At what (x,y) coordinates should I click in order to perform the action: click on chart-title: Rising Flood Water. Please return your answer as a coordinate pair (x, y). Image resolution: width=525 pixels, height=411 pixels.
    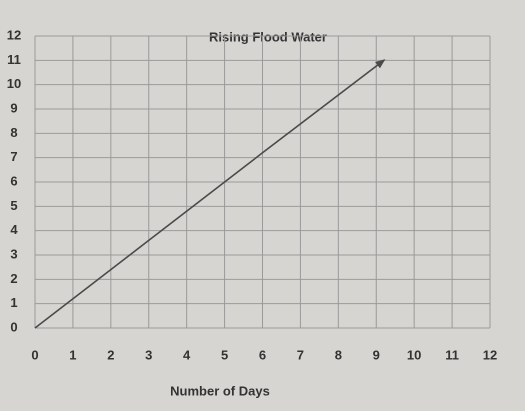
    Looking at the image, I should click on (268, 36).